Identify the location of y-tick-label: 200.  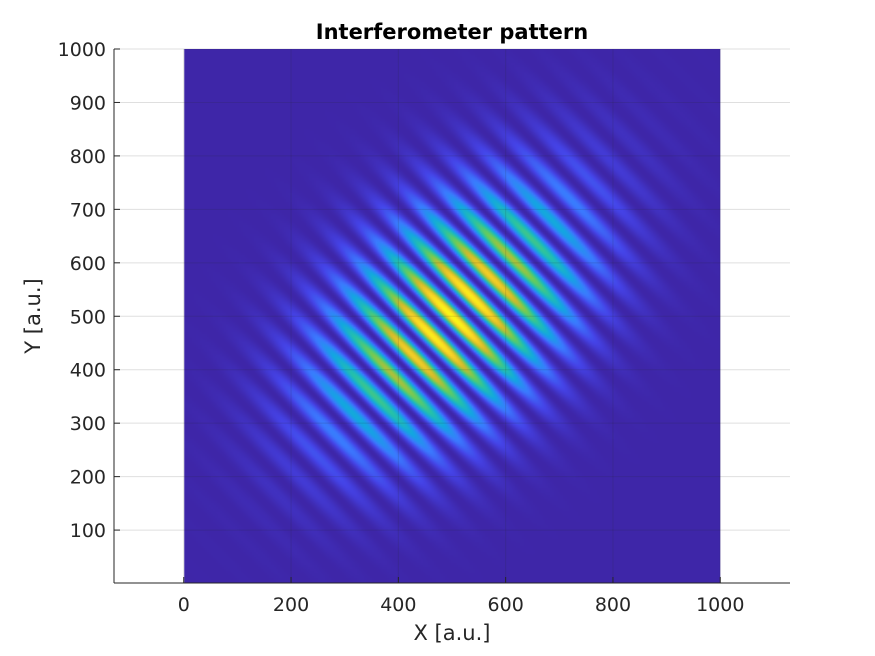
(88, 478).